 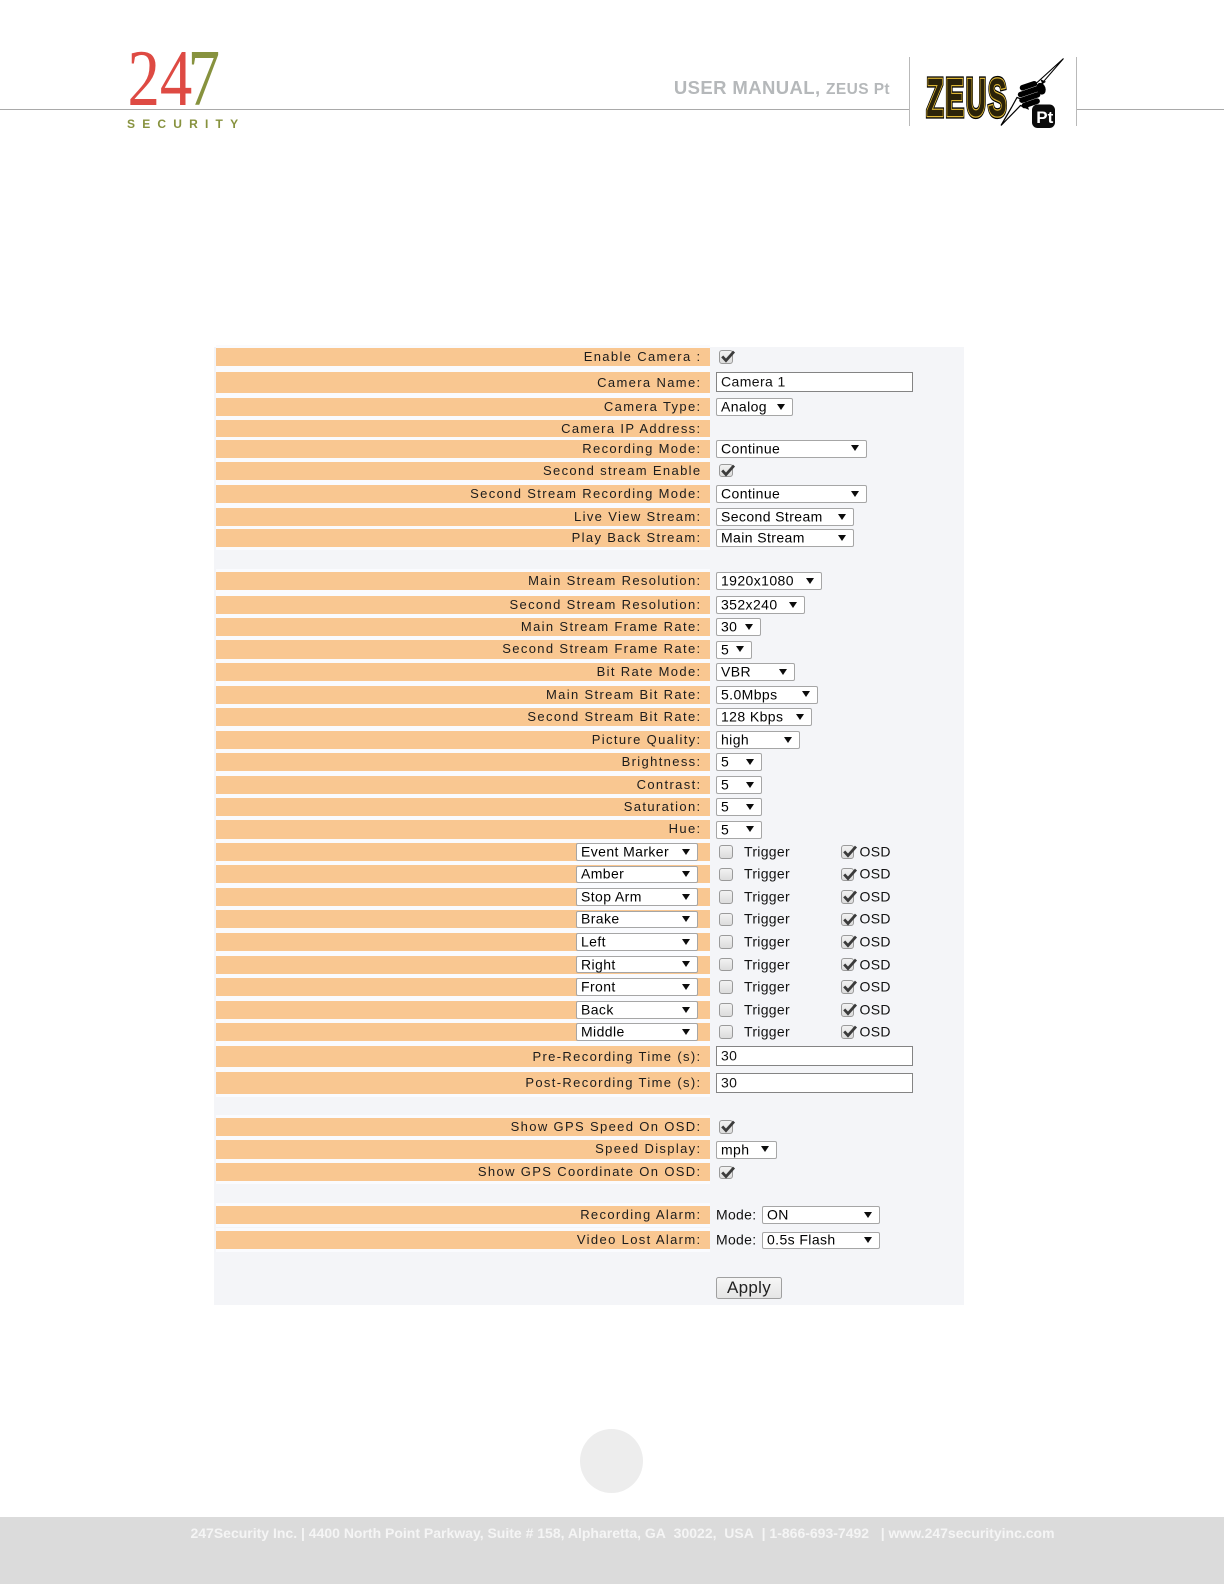 What do you see at coordinates (967, 98) in the screenshot?
I see `svg-text: ZEUS` at bounding box center [967, 98].